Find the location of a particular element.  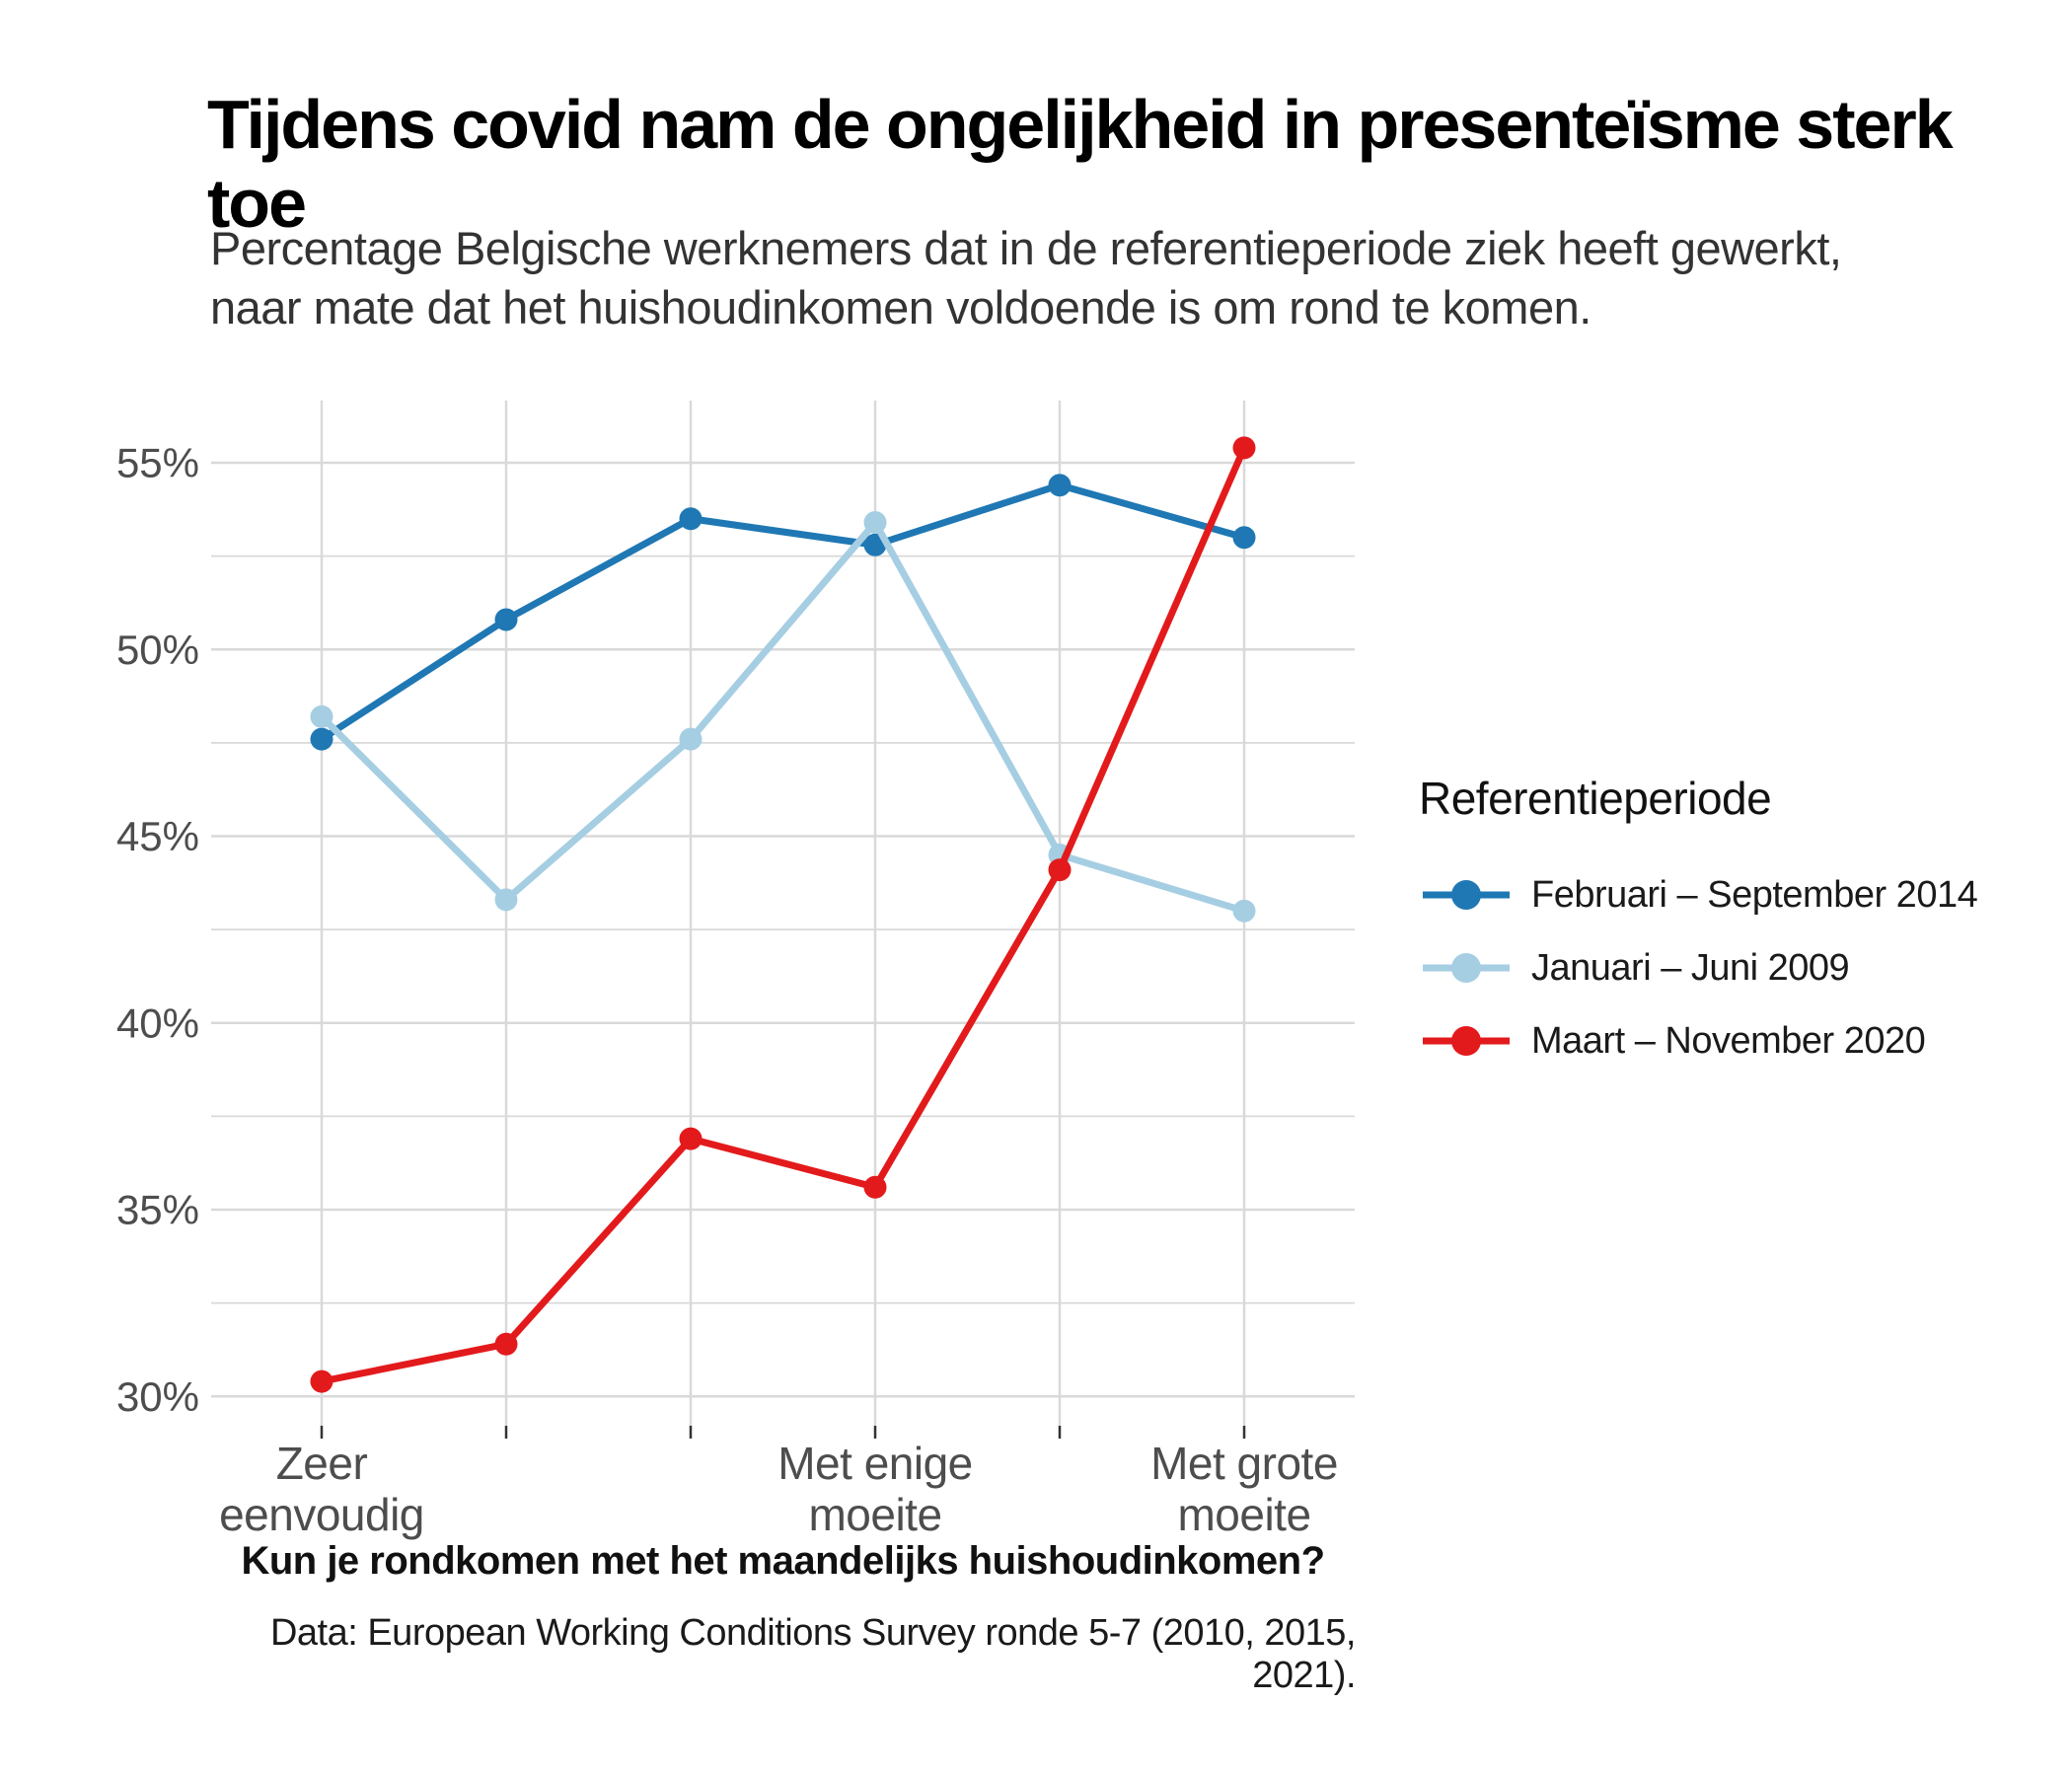

x-tick-label: Met enige is located at coordinates (875, 1463).